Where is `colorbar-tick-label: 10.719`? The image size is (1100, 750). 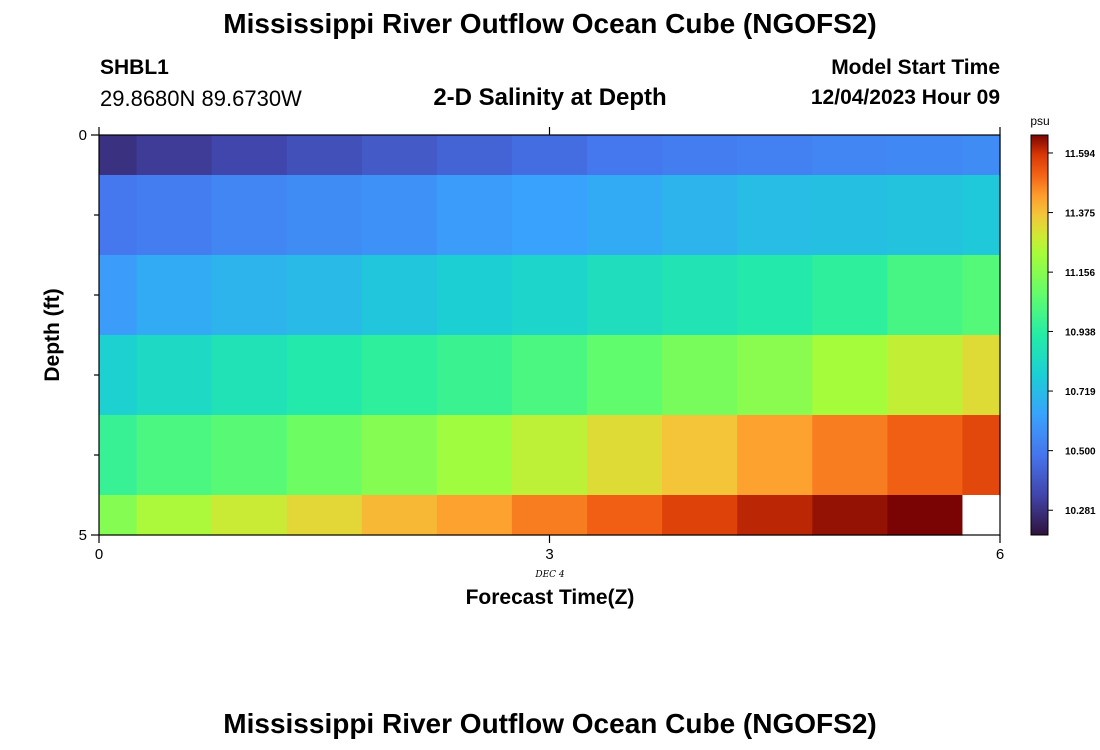
colorbar-tick-label: 10.719 is located at coordinates (1080, 392).